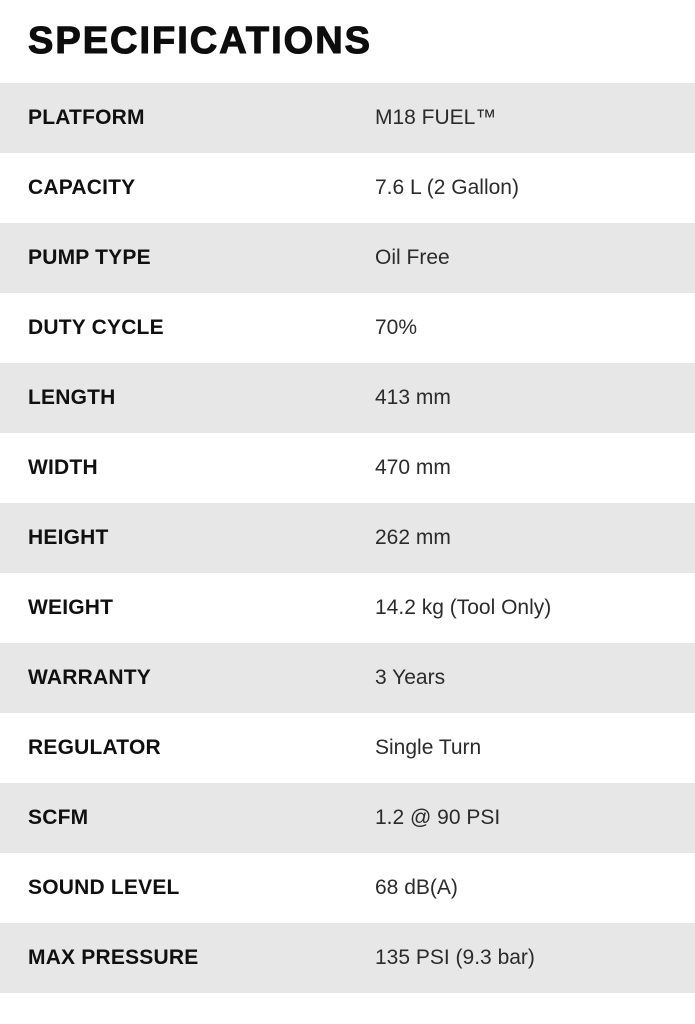 This screenshot has width=695, height=1024. Describe the element at coordinates (347, 958) in the screenshot. I see `spec-row: MAX PRESSURE 135 PSI (9.3 bar)` at that location.